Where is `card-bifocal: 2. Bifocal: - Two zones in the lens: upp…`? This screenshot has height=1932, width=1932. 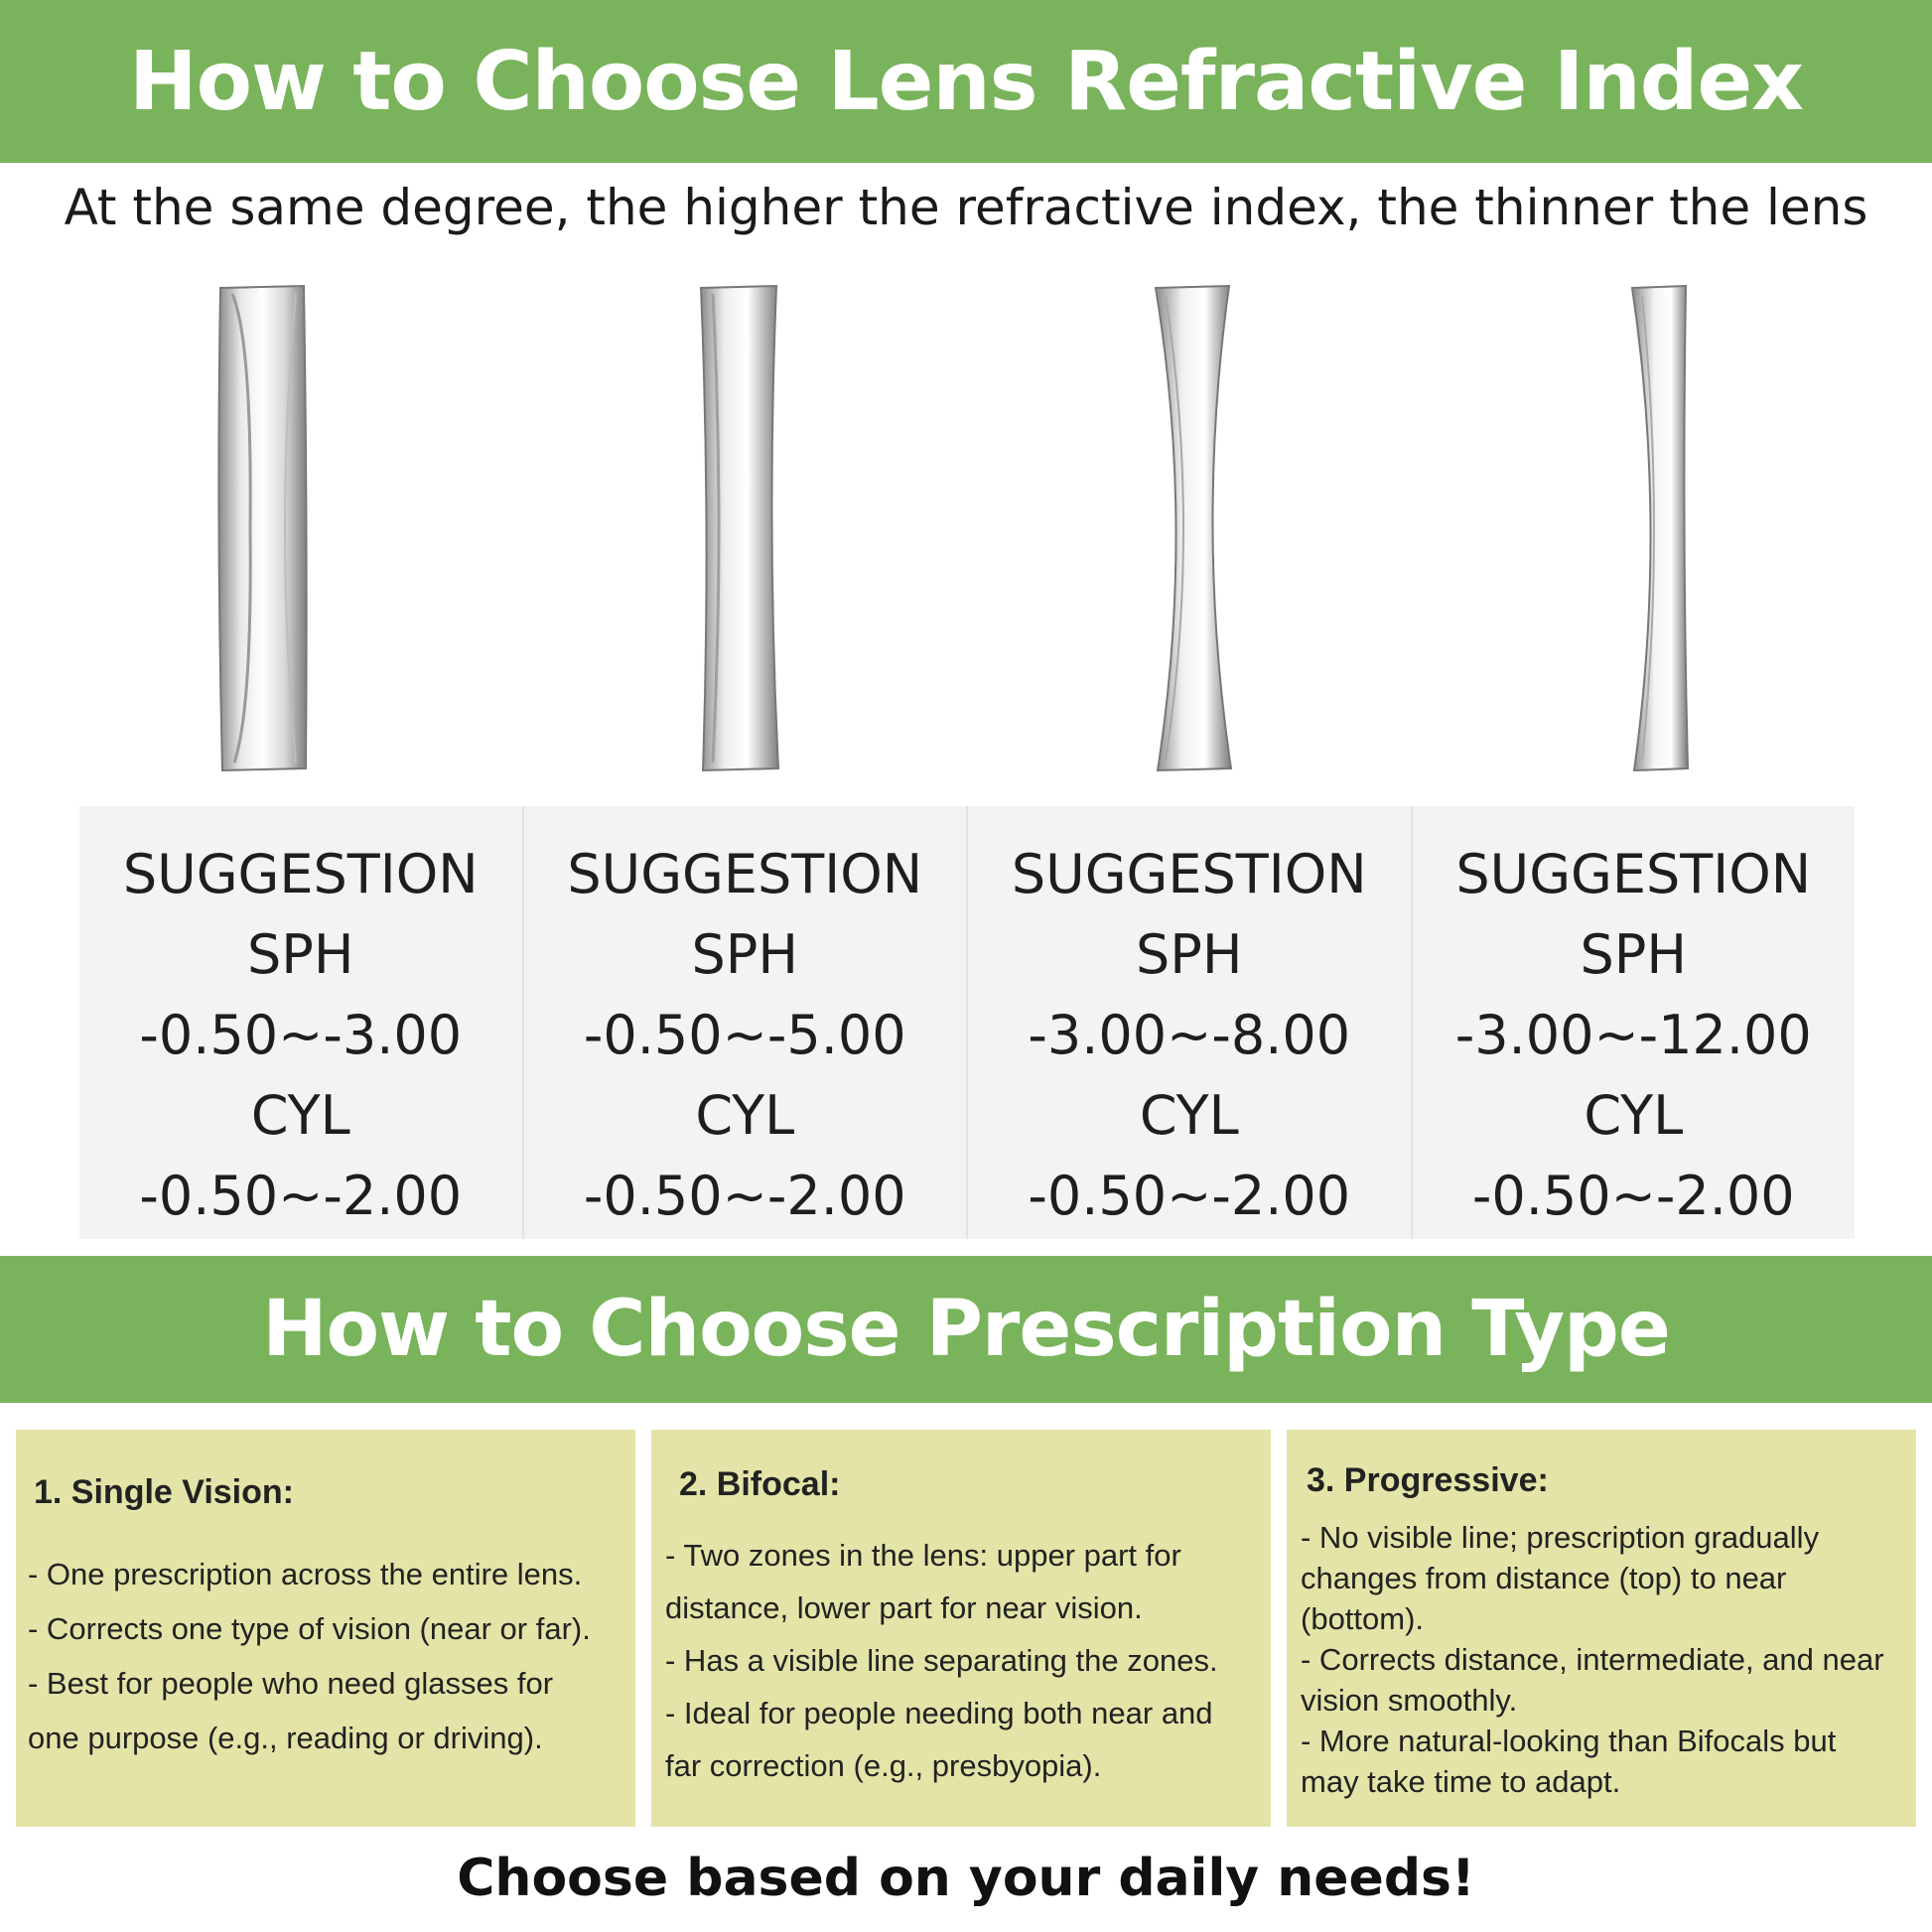 card-bifocal: 2. Bifocal: - Two zones in the lens: upp… is located at coordinates (961, 1629).